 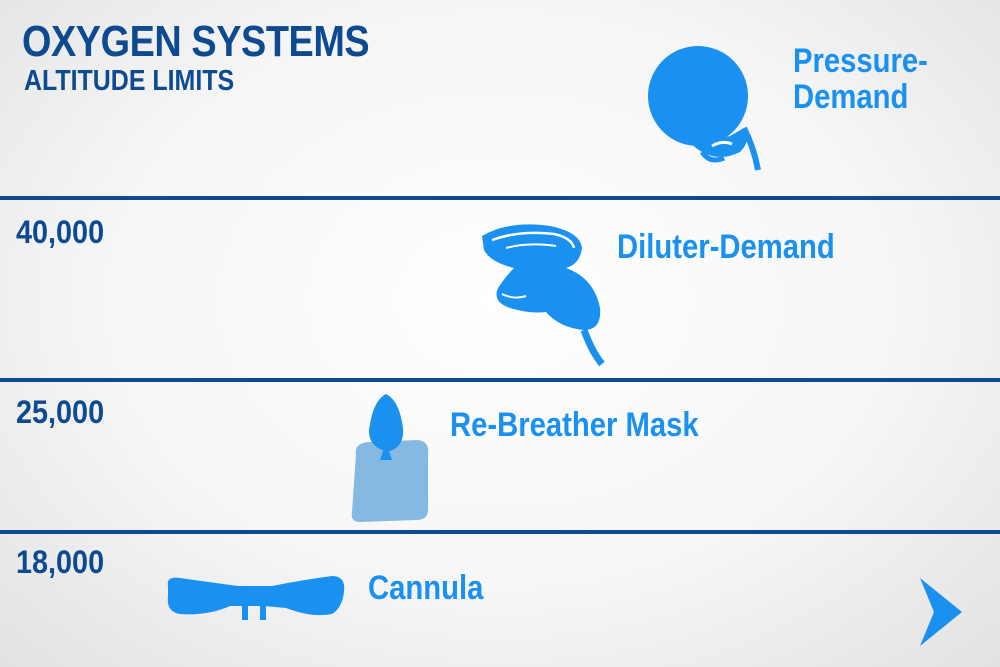 I want to click on nasal-cannula-icon, so click(x=256, y=598).